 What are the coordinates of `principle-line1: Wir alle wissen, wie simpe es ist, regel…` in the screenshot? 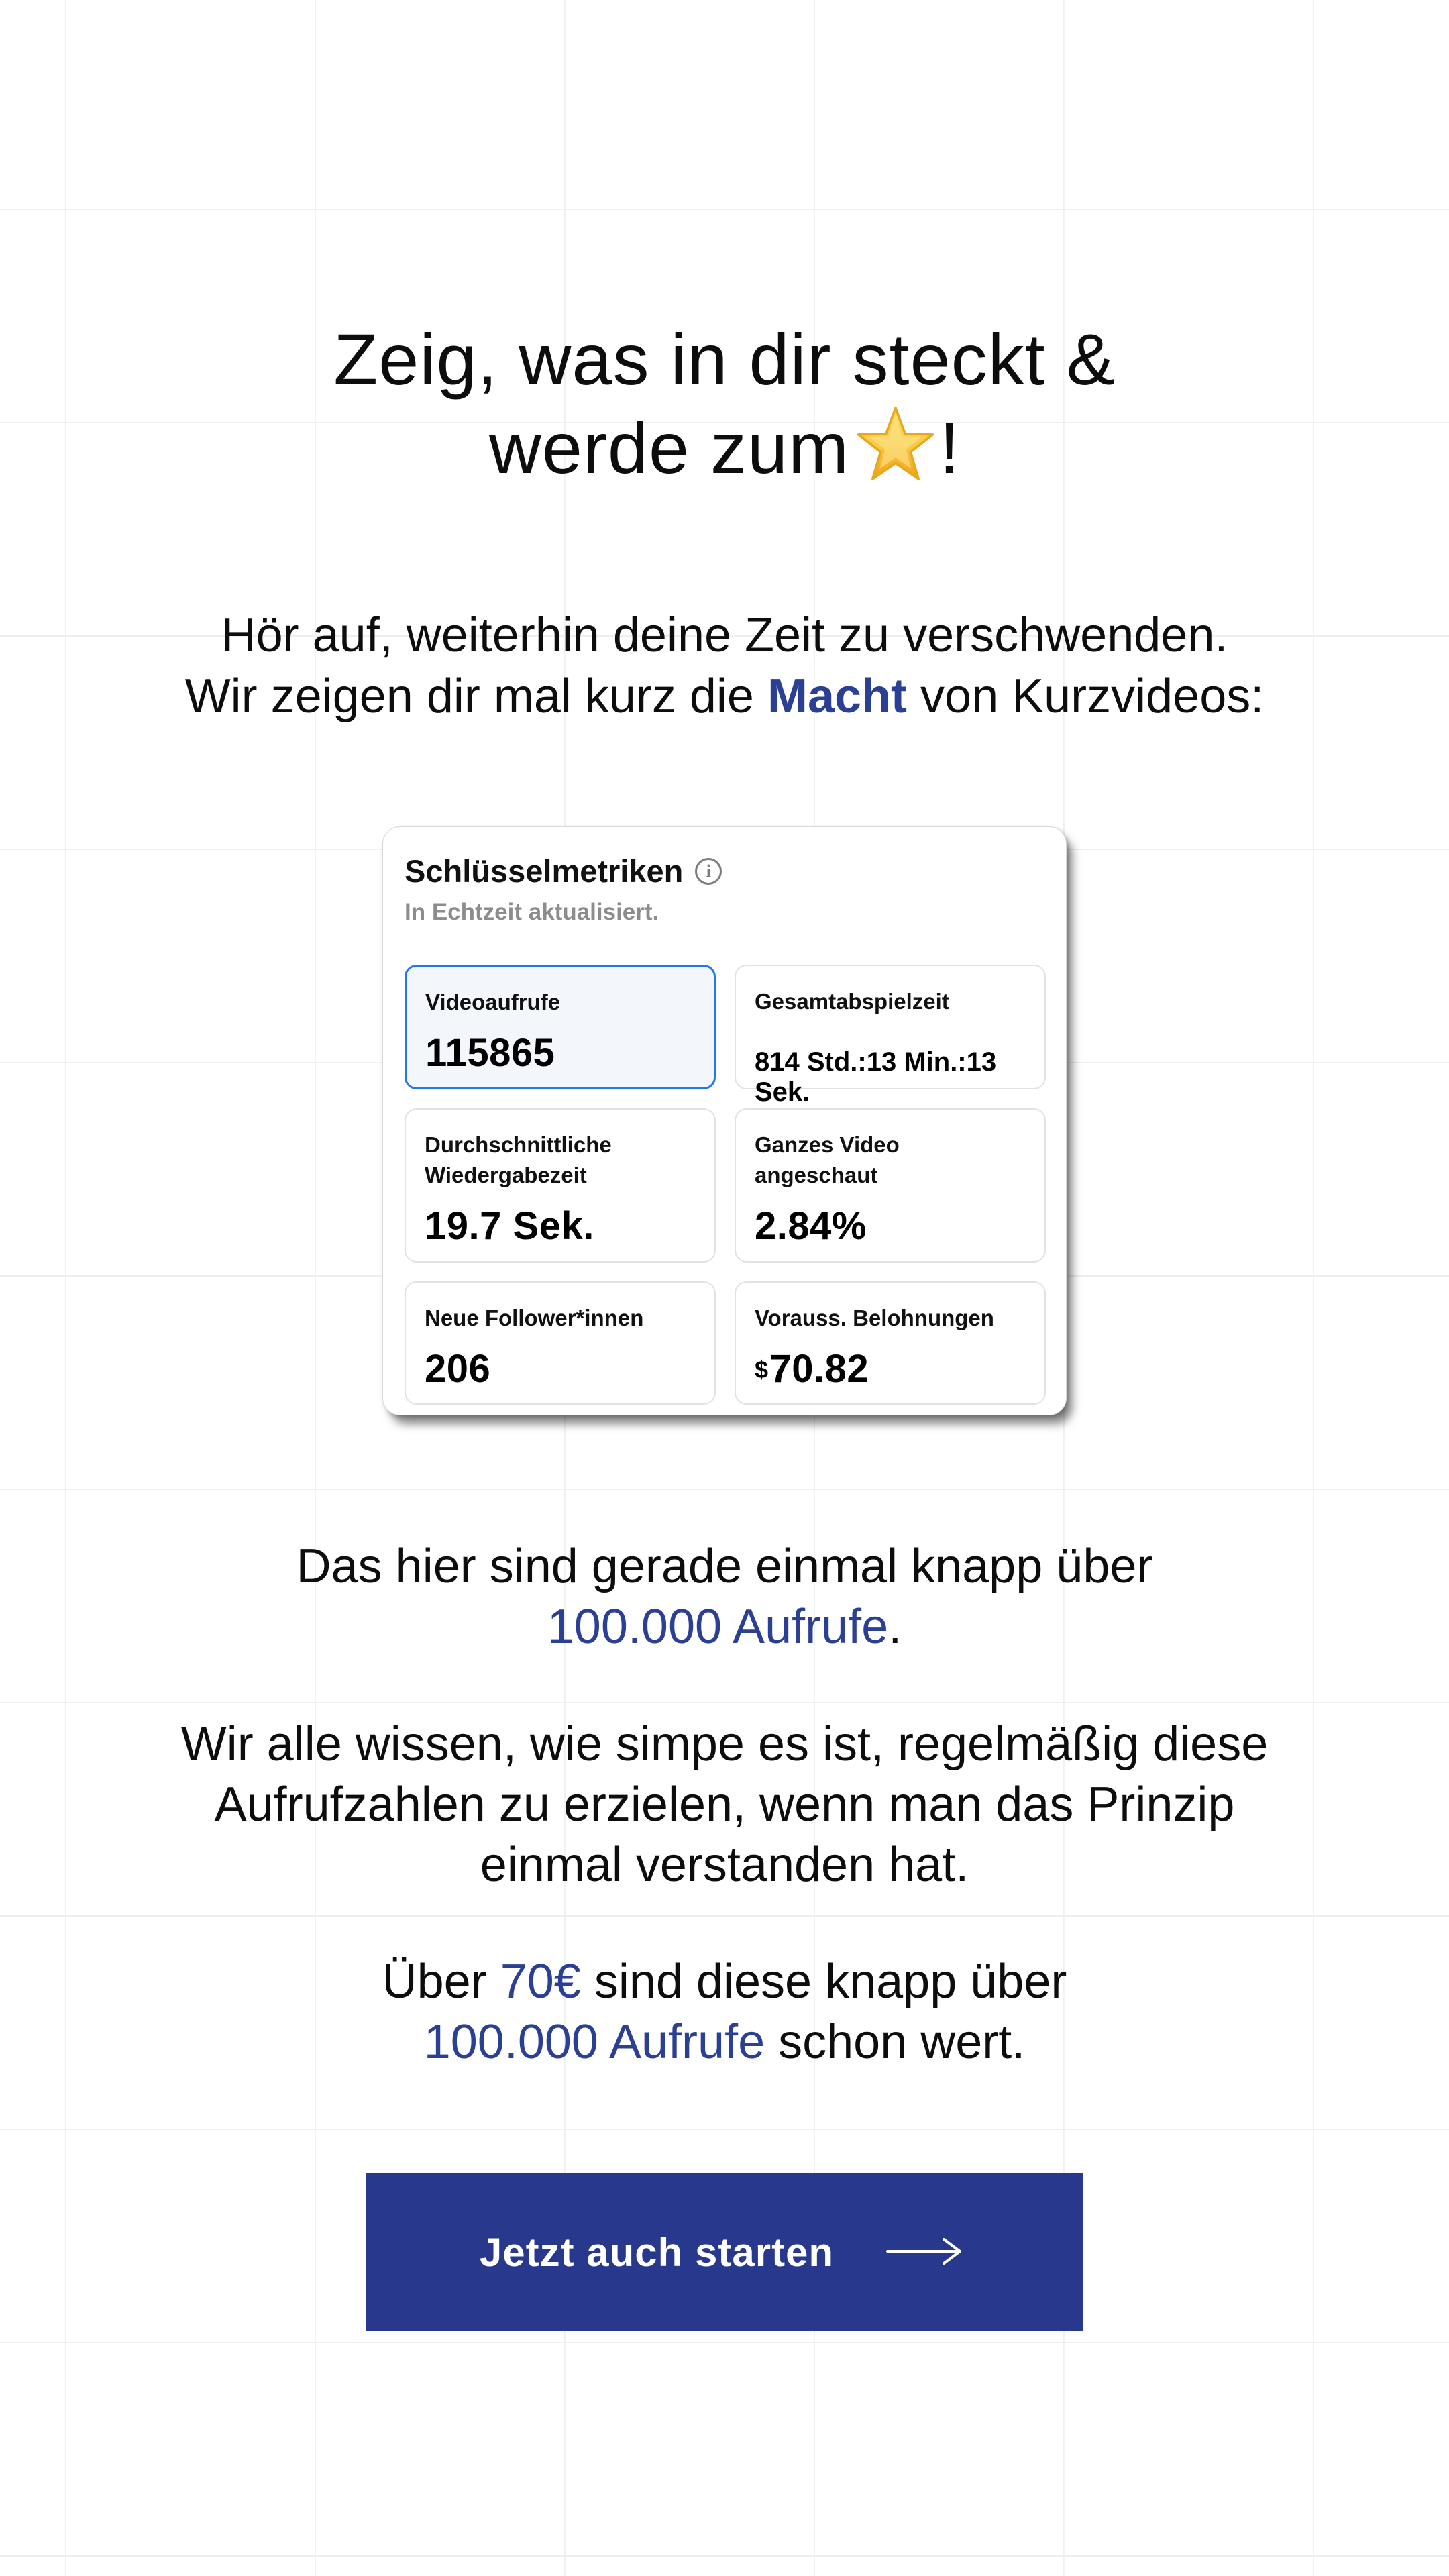 It's located at (724, 1744).